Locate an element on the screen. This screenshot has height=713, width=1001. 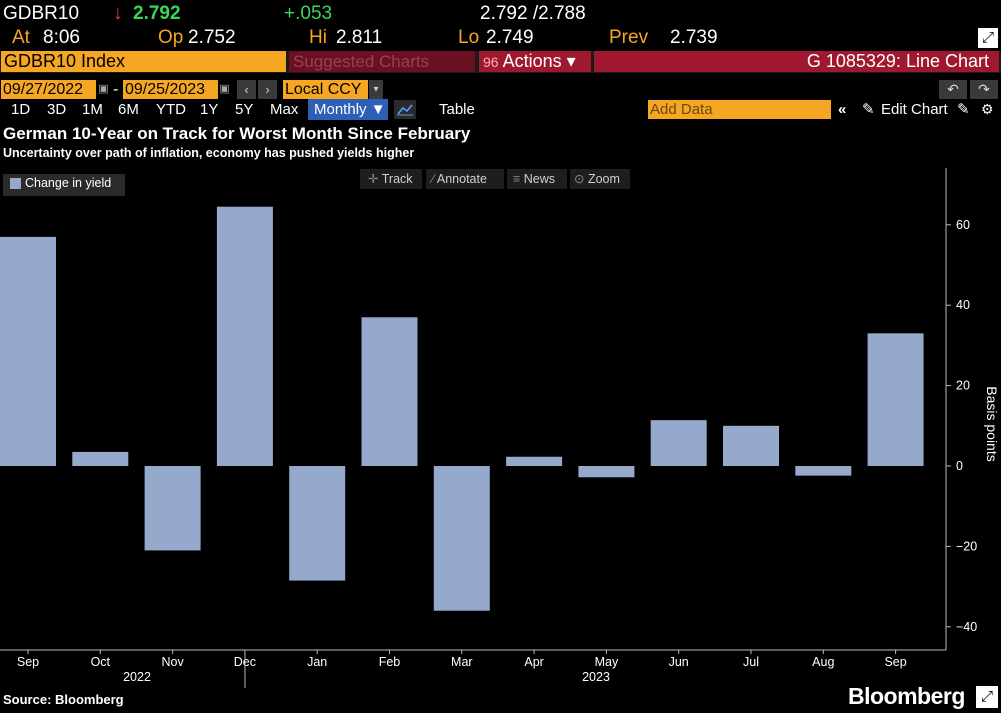
x-tick-label: May is located at coordinates (607, 662).